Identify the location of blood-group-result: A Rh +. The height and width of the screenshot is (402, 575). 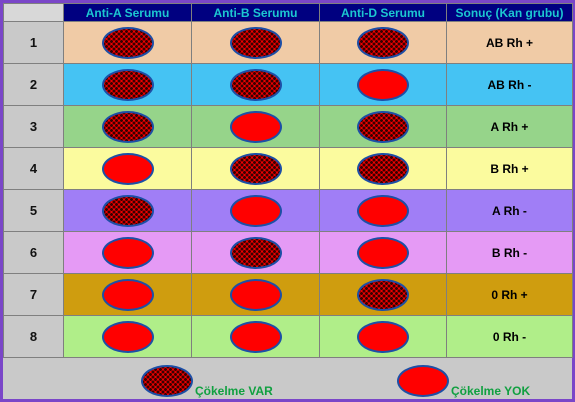
(509, 126).